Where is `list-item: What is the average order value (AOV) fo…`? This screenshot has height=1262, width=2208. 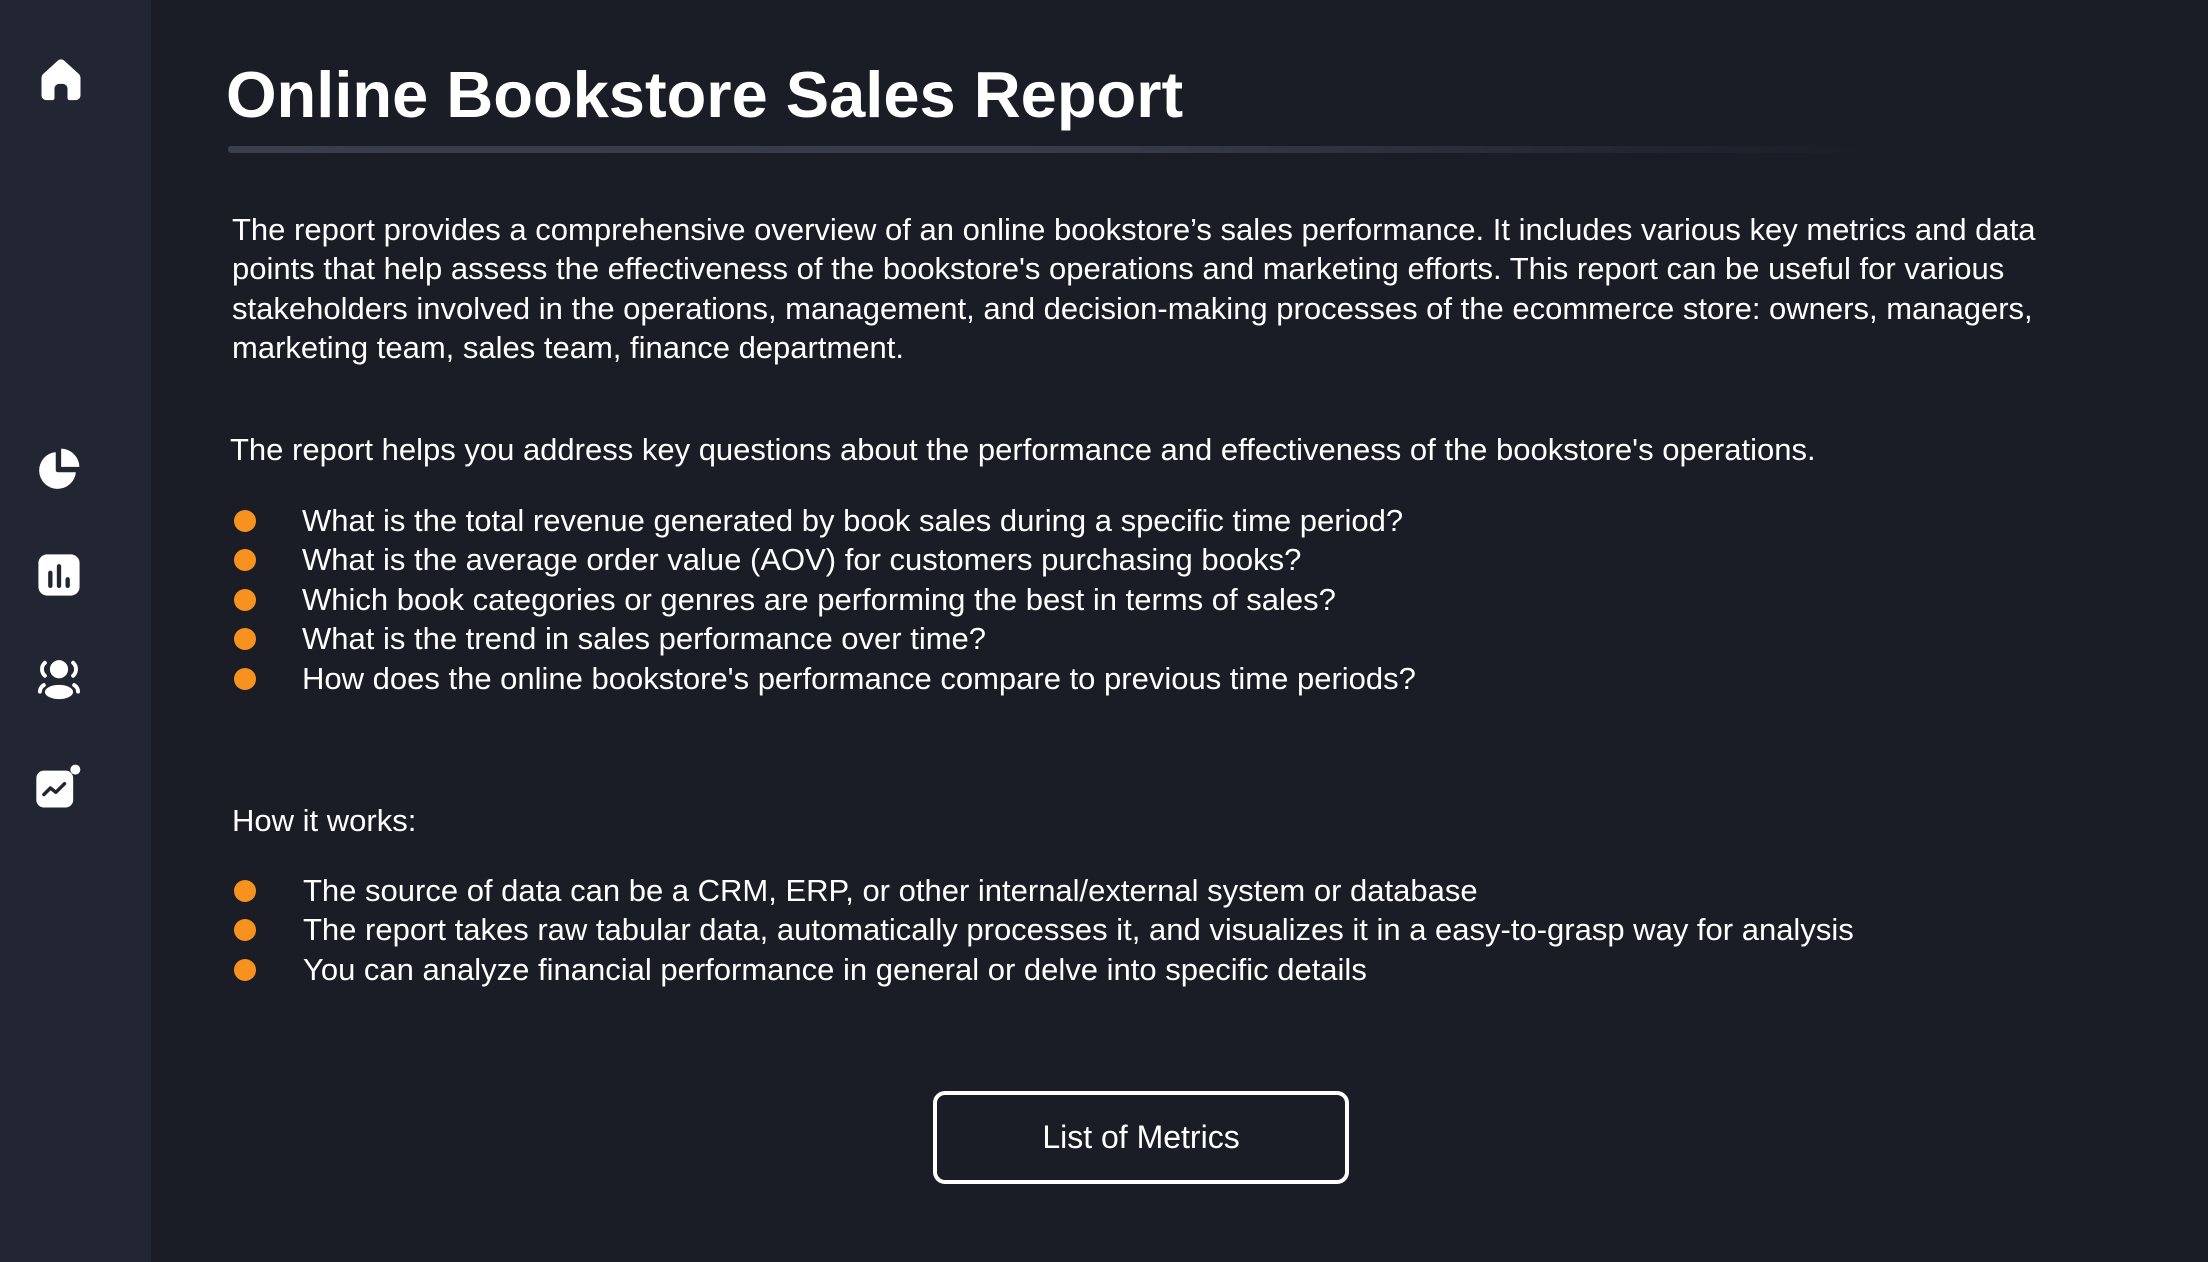
list-item: What is the average order value (AOV) fo… is located at coordinates (825, 559).